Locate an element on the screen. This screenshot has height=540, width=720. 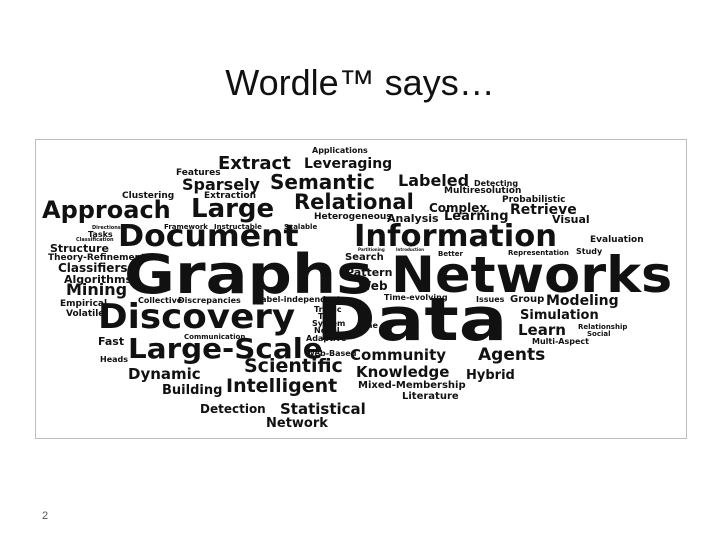
cloud-word: Statistical is located at coordinates (323, 409).